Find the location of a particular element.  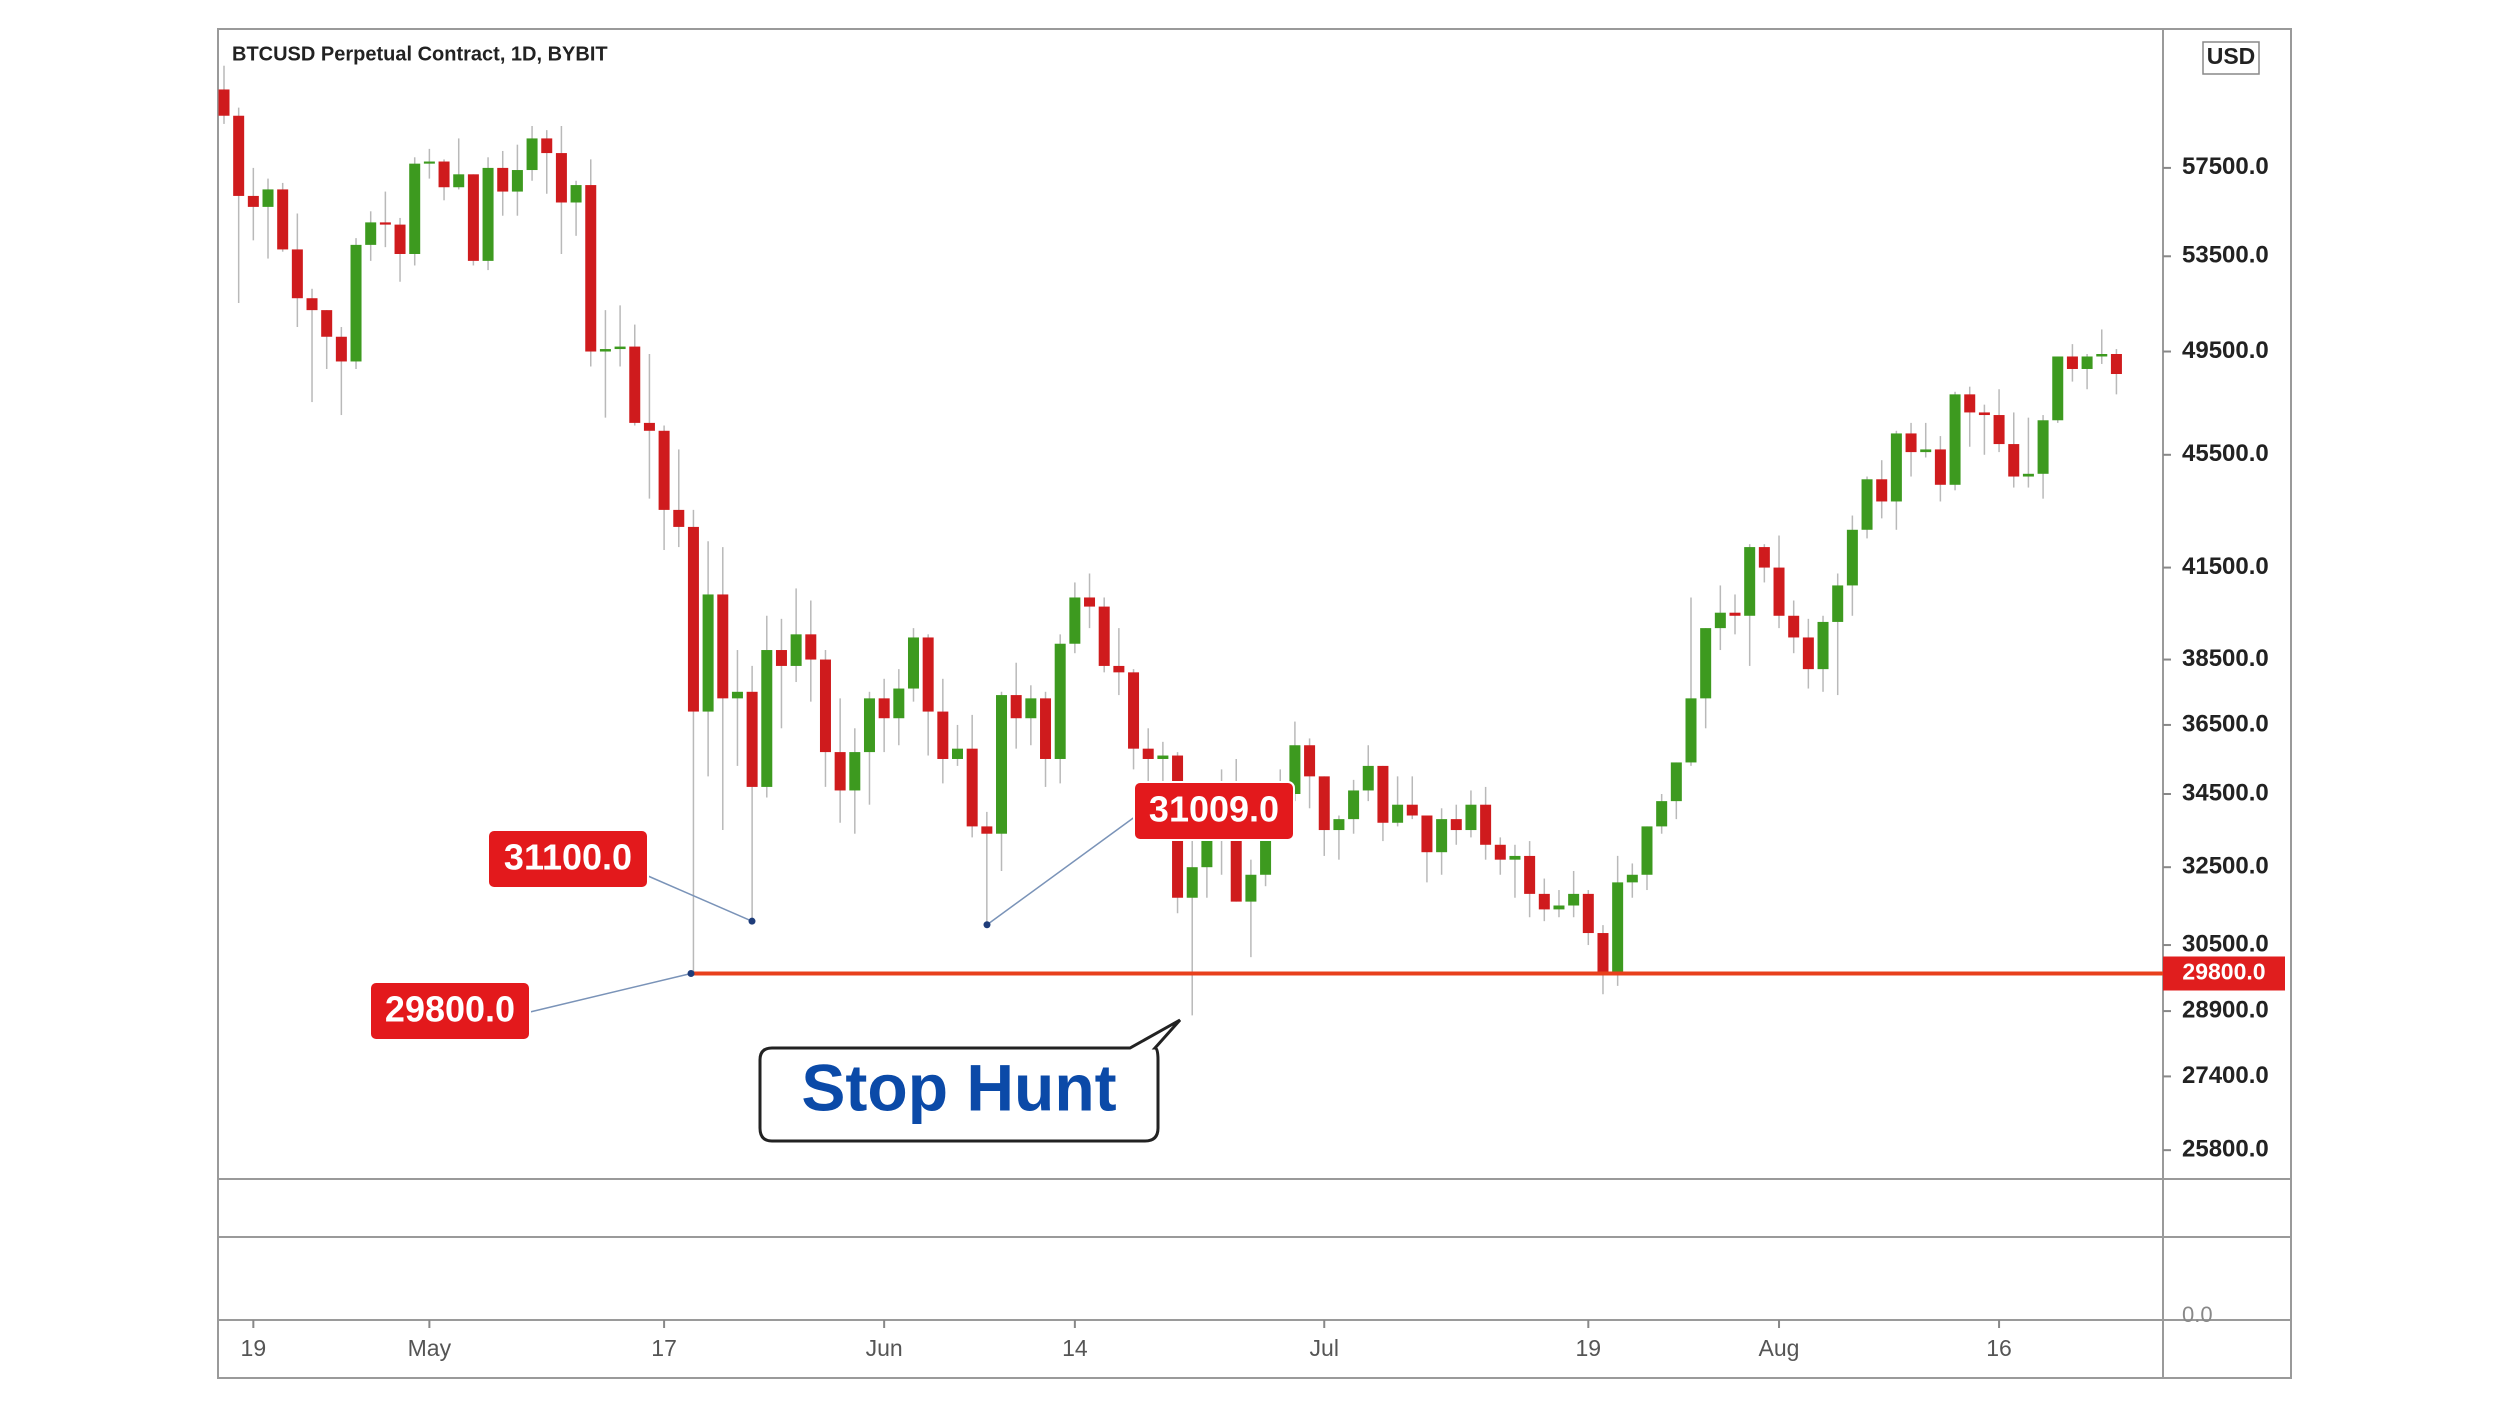

y-tick-label: 28900.0 is located at coordinates (2225, 1009).